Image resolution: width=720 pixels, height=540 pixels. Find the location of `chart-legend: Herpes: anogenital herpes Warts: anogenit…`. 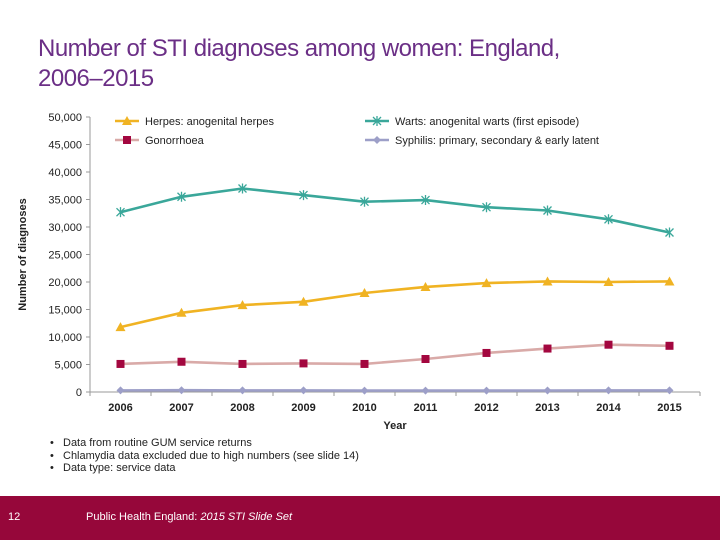

chart-legend: Herpes: anogenital herpes Warts: anogenit… is located at coordinates (357, 131).